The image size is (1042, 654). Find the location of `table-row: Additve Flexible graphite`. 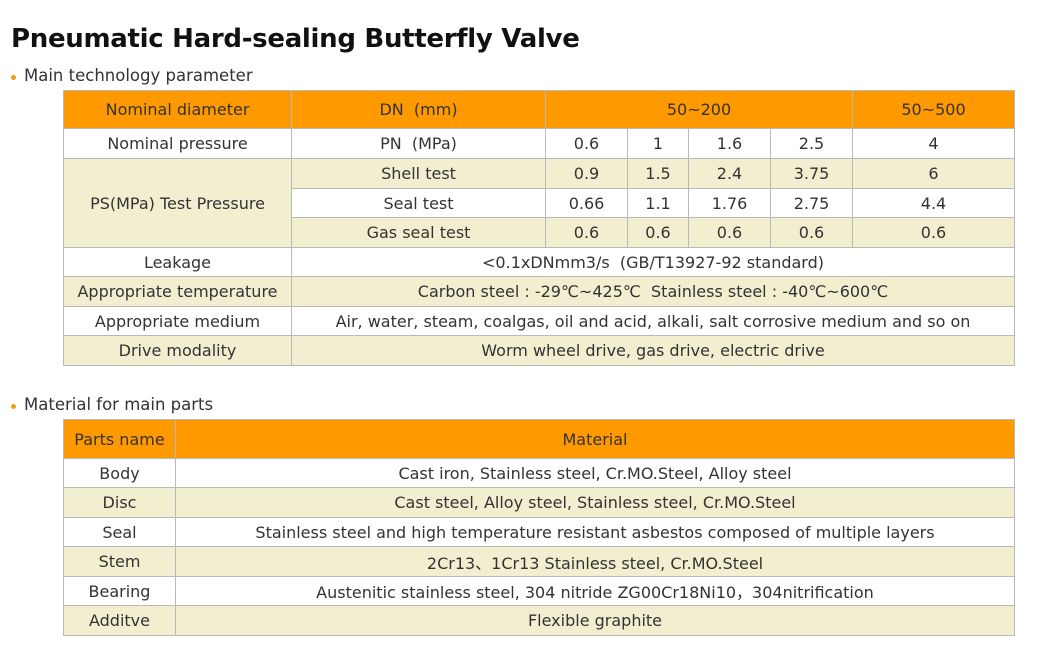

table-row: Additve Flexible graphite is located at coordinates (539, 620).